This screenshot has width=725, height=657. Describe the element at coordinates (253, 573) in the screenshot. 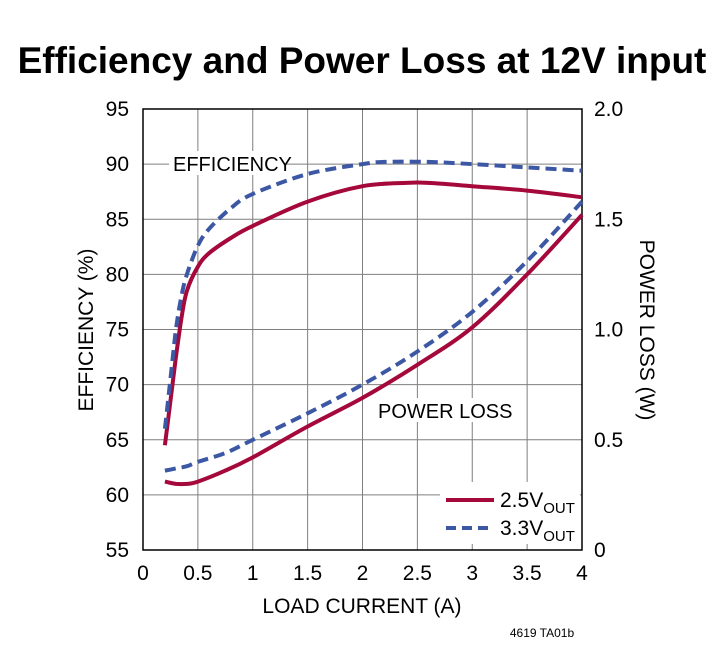

I see `x-tick-label: 1` at that location.